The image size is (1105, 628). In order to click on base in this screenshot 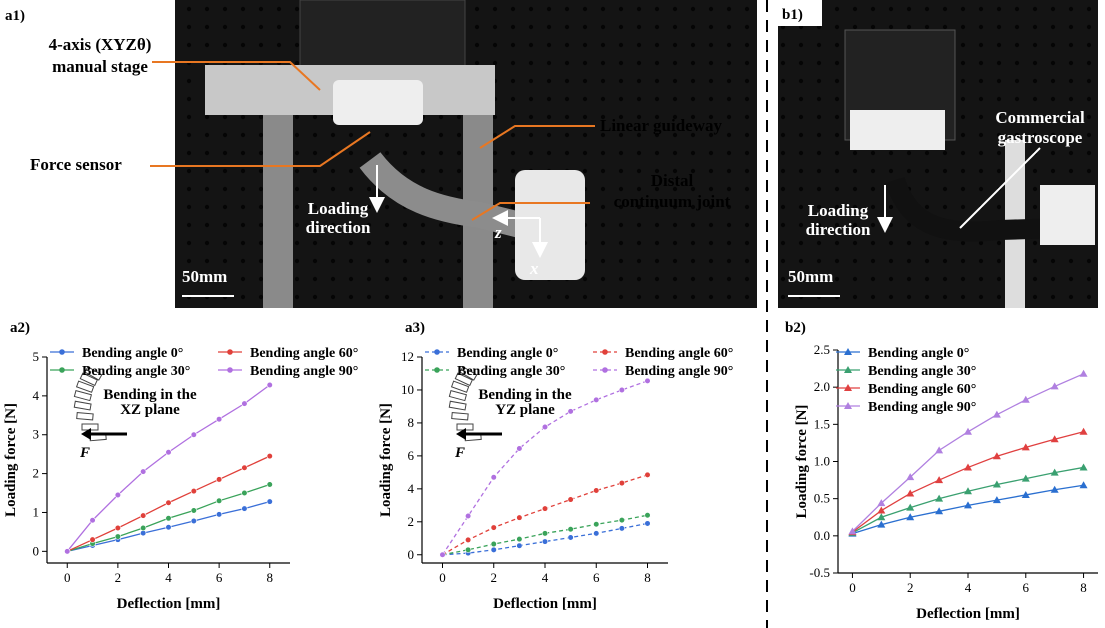, I will do `click(1067, 215)`.